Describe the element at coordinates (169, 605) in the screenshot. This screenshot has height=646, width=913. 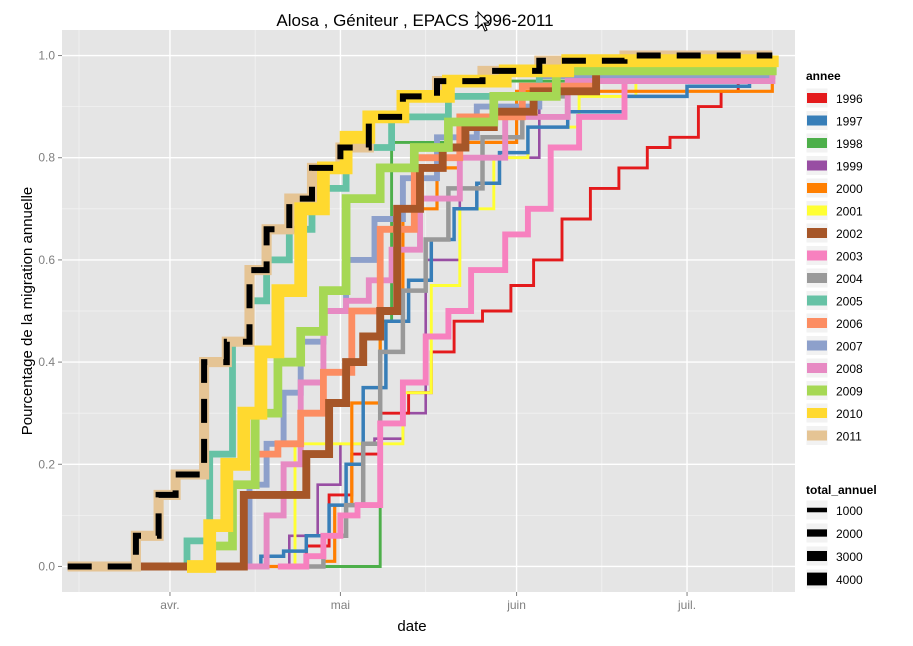
I see `x-tick-label: avr.` at that location.